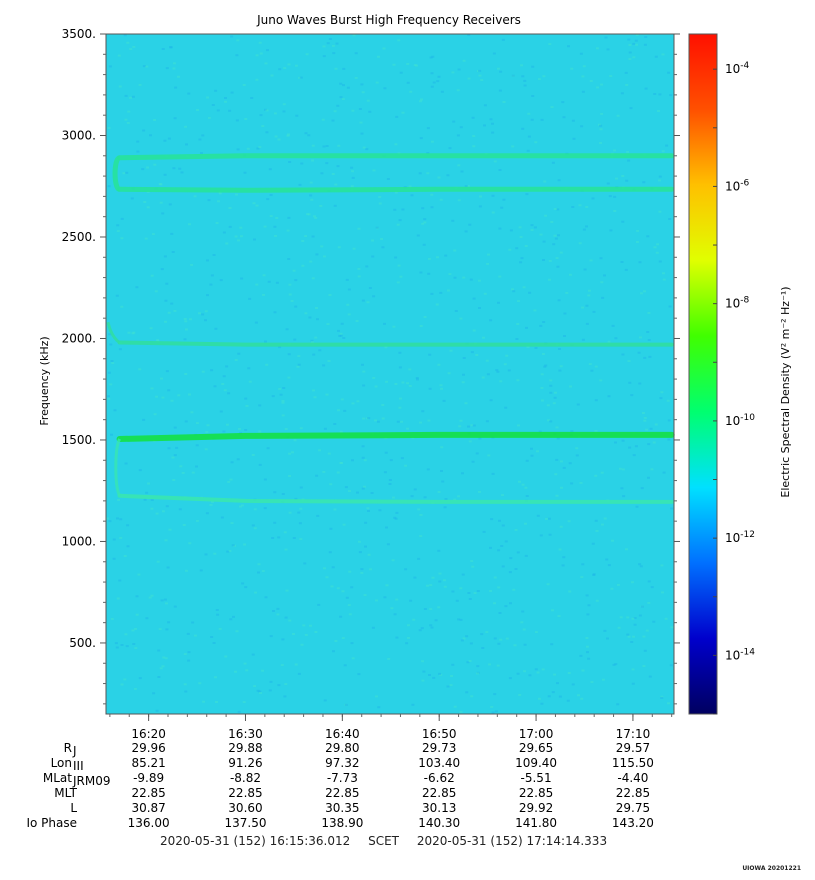 This screenshot has width=815, height=880. I want to click on ephemeris-label-1: Lon, so click(61, 763).